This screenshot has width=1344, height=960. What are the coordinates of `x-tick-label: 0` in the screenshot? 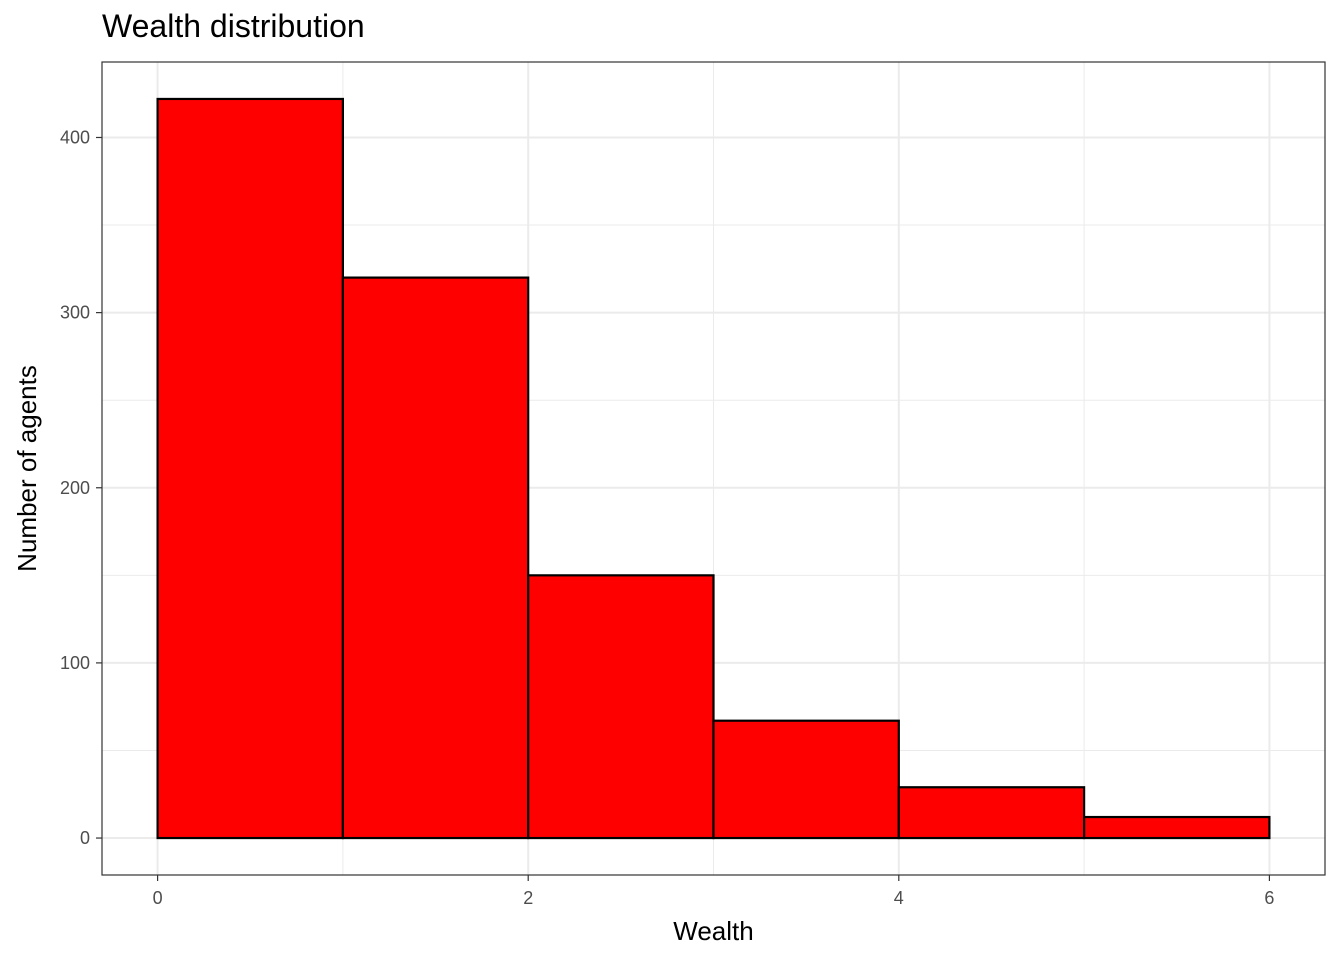 It's located at (158, 898).